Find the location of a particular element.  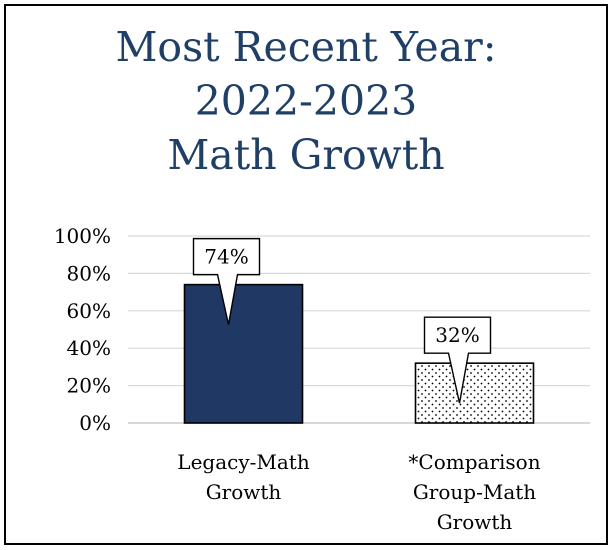

y-tick-label: 20% is located at coordinates (89, 386).